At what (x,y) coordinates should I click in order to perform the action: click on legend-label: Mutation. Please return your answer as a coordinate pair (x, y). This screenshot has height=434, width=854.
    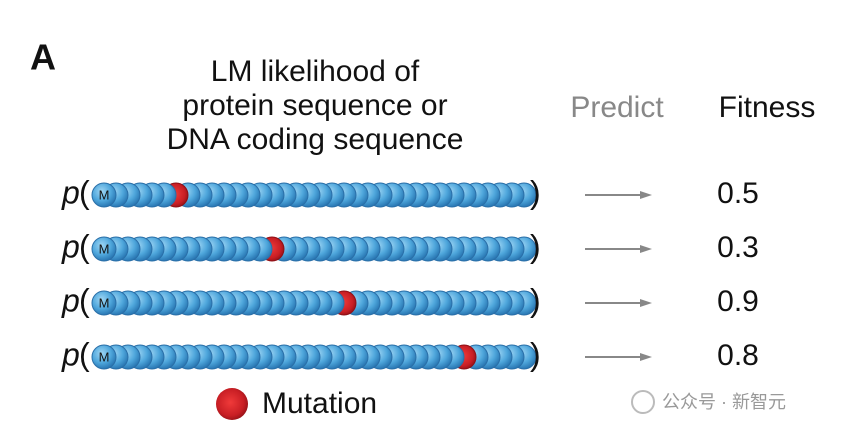
    Looking at the image, I should click on (319, 403).